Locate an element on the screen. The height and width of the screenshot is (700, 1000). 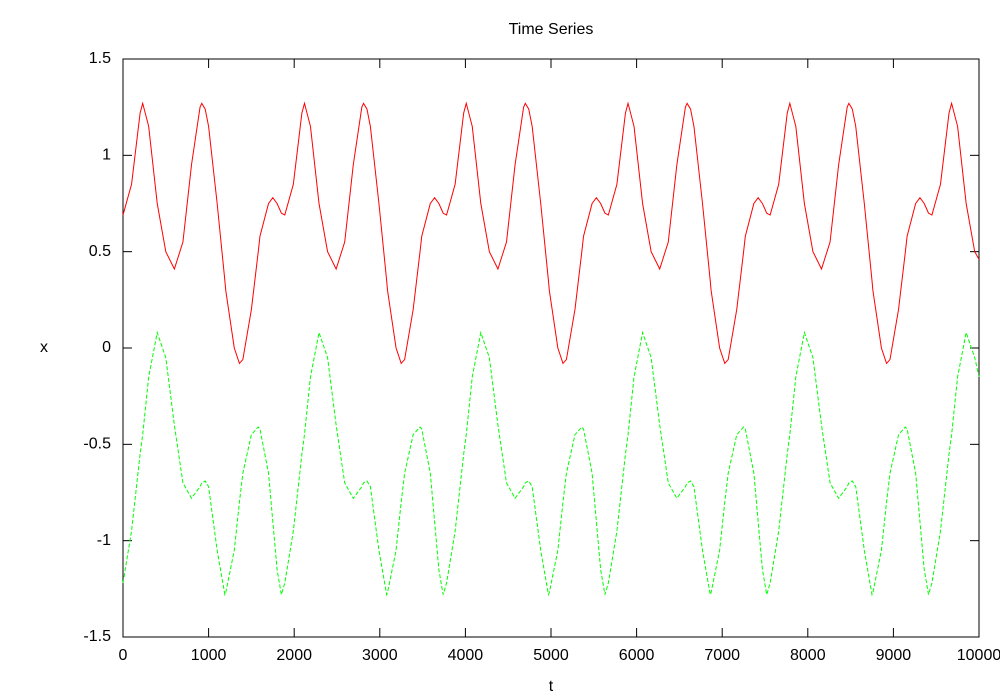
y-tick-label: 1.5 is located at coordinates (100, 58).